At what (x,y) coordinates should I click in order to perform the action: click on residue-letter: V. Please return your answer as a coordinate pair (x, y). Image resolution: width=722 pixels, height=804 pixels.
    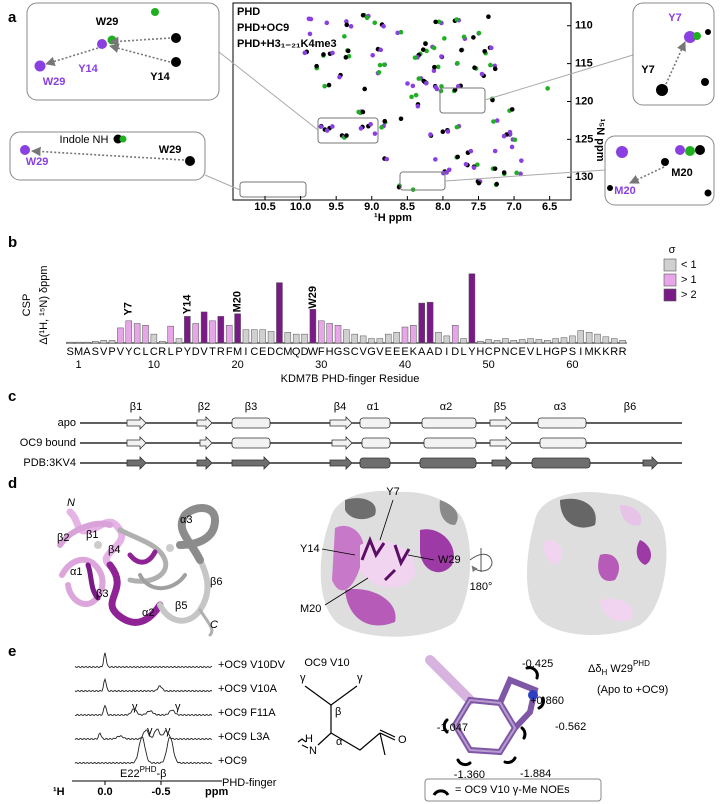
    Looking at the image, I should click on (204, 352).